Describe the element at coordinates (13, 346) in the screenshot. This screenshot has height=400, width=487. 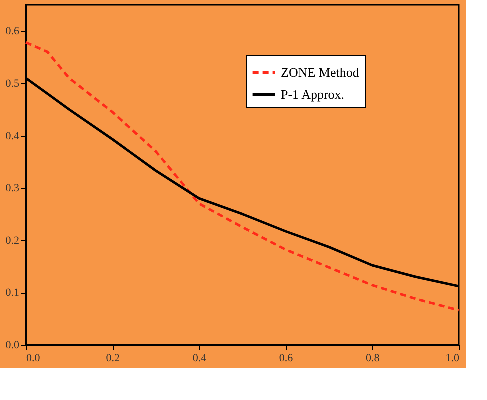
I see `y-tick-label: 0.0` at that location.